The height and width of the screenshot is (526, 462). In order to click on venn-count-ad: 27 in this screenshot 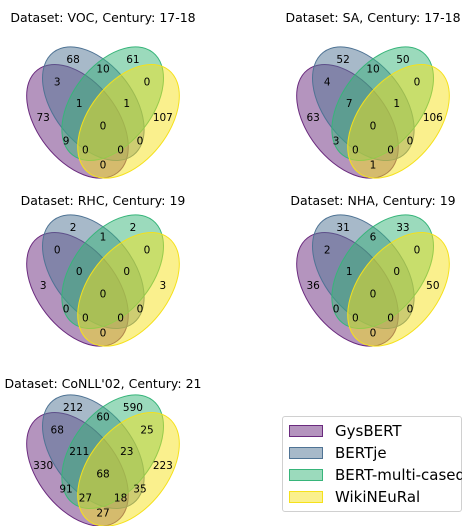, I will do `click(102, 513)`.